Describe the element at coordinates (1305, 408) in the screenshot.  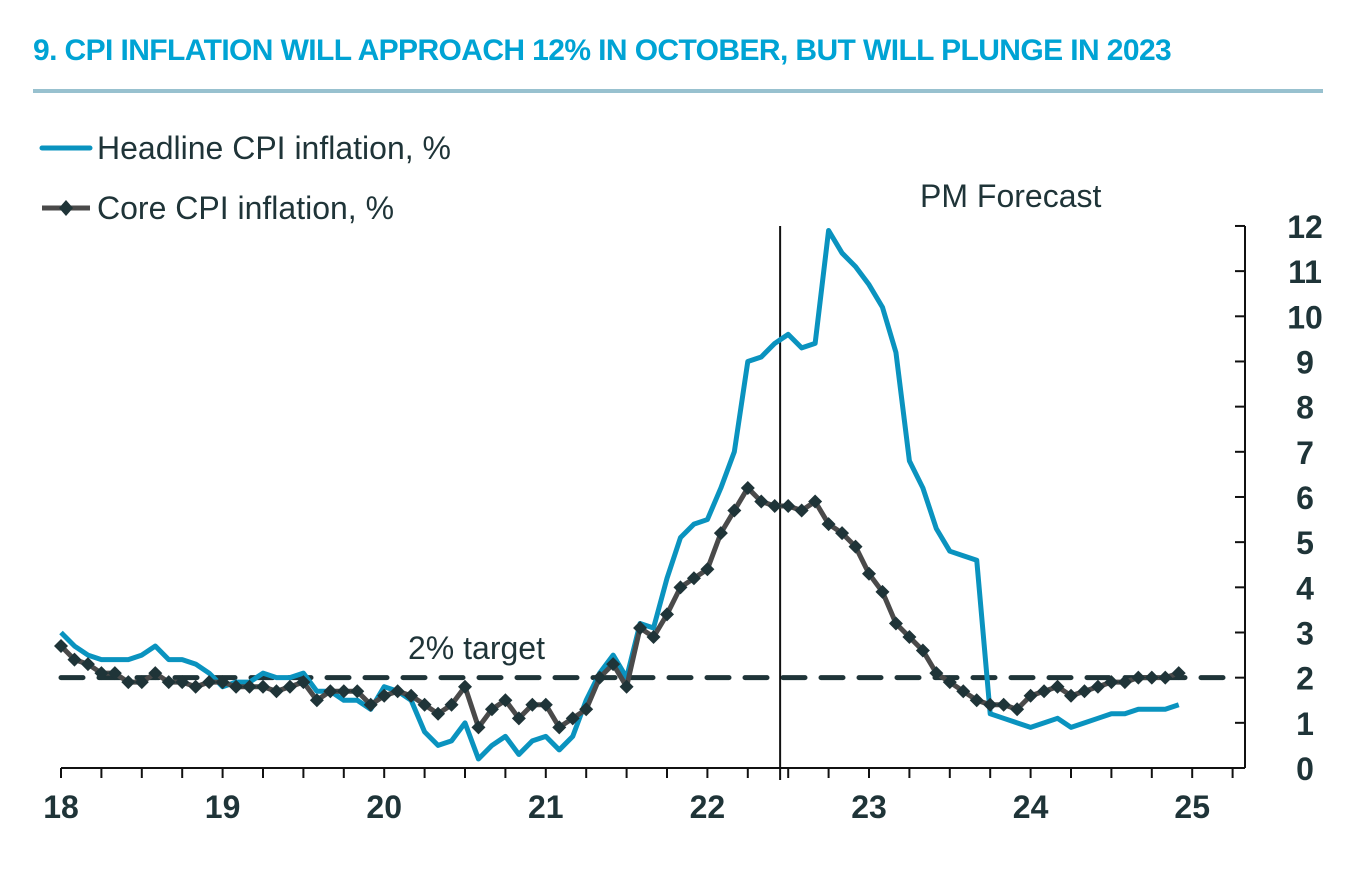
I see `y-tick-label: 8` at that location.